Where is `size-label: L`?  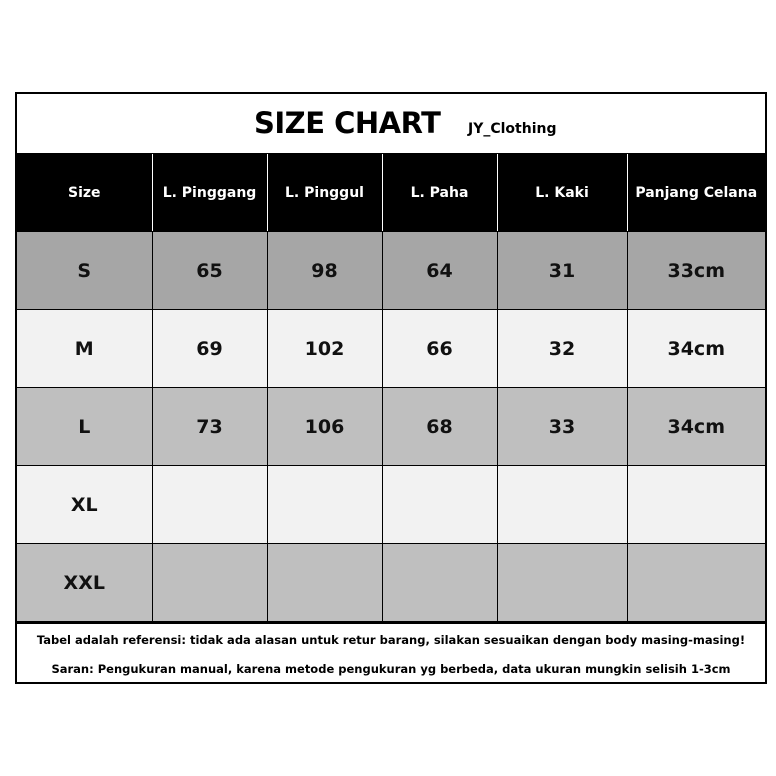
size-label: L is located at coordinates (85, 426).